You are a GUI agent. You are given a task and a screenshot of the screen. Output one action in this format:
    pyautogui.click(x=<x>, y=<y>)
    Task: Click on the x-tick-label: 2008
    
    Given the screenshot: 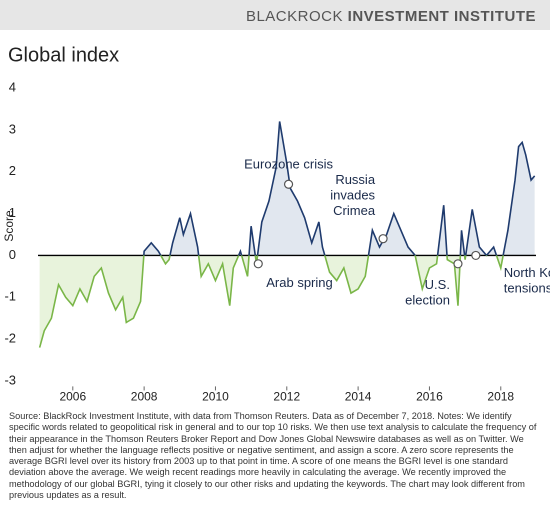 What is the action you would take?
    pyautogui.click(x=144, y=397)
    